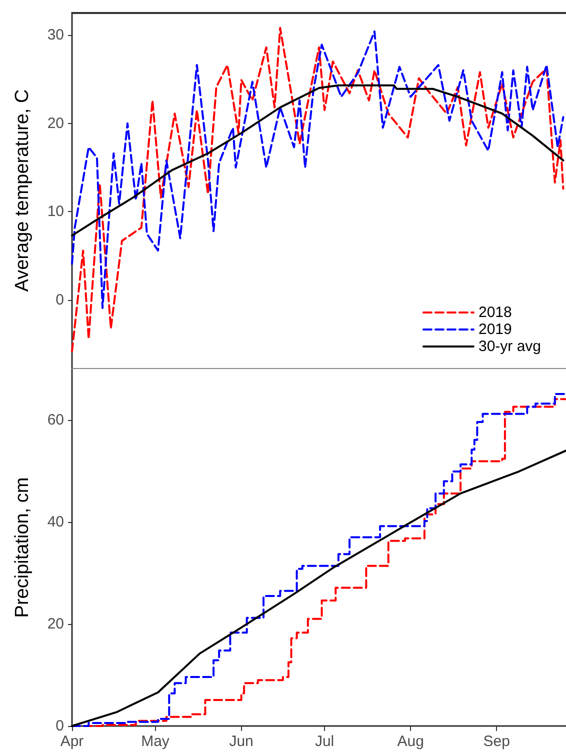 The height and width of the screenshot is (754, 566). What do you see at coordinates (496, 741) in the screenshot?
I see `x-tick-label: Sep` at bounding box center [496, 741].